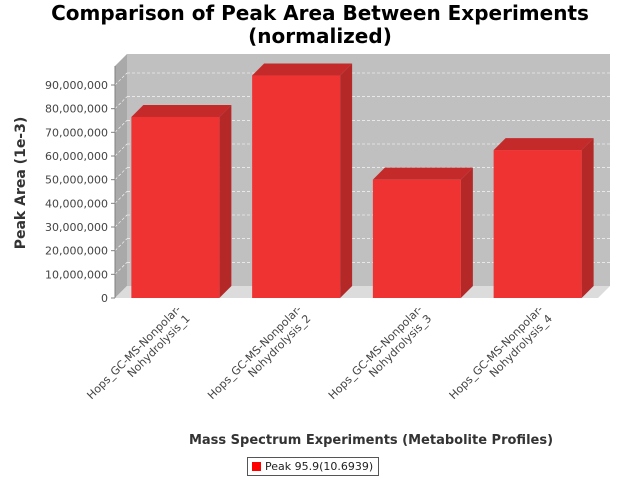 This screenshot has height=480, width=640. Describe the element at coordinates (76, 227) in the screenshot. I see `y-tick-label: 30,000,000` at that location.